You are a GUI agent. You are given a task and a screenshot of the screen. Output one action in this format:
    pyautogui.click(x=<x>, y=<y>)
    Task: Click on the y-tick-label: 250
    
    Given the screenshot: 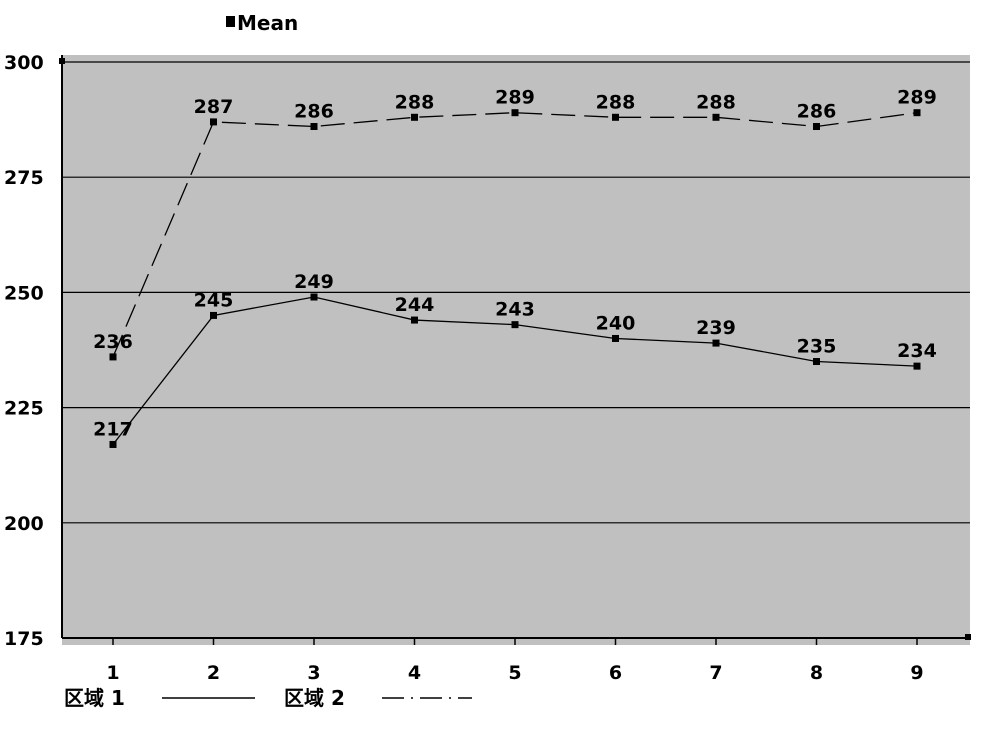 What is the action you would take?
    pyautogui.click(x=24, y=293)
    